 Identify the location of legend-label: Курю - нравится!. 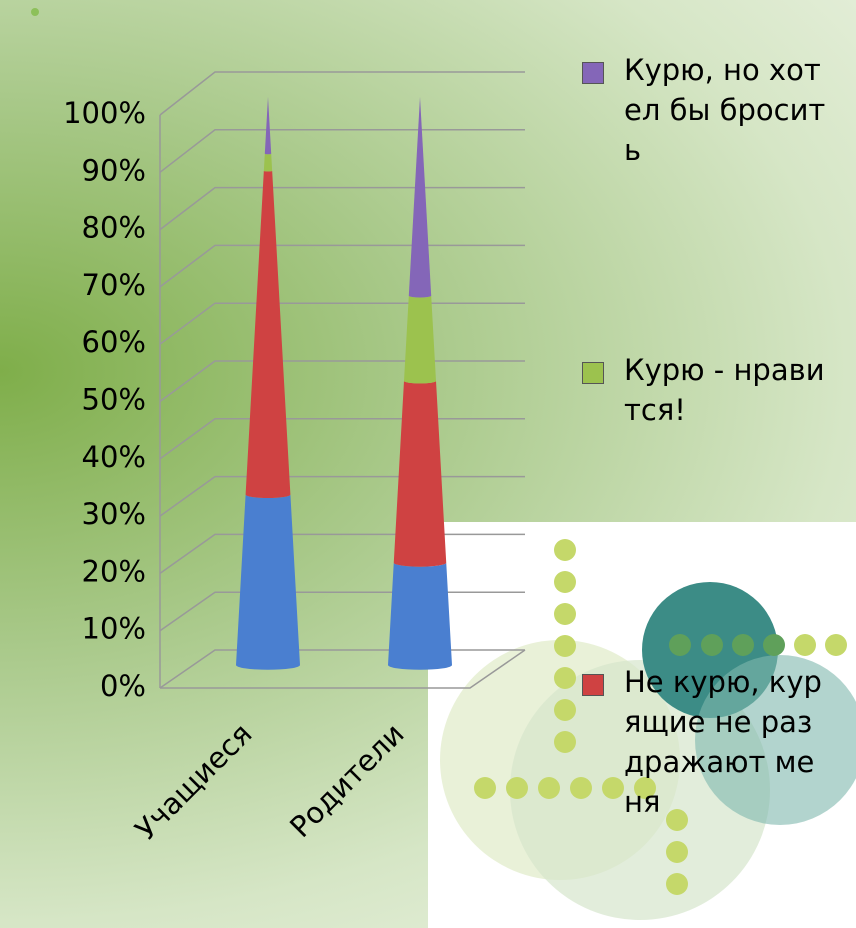
(724, 390).